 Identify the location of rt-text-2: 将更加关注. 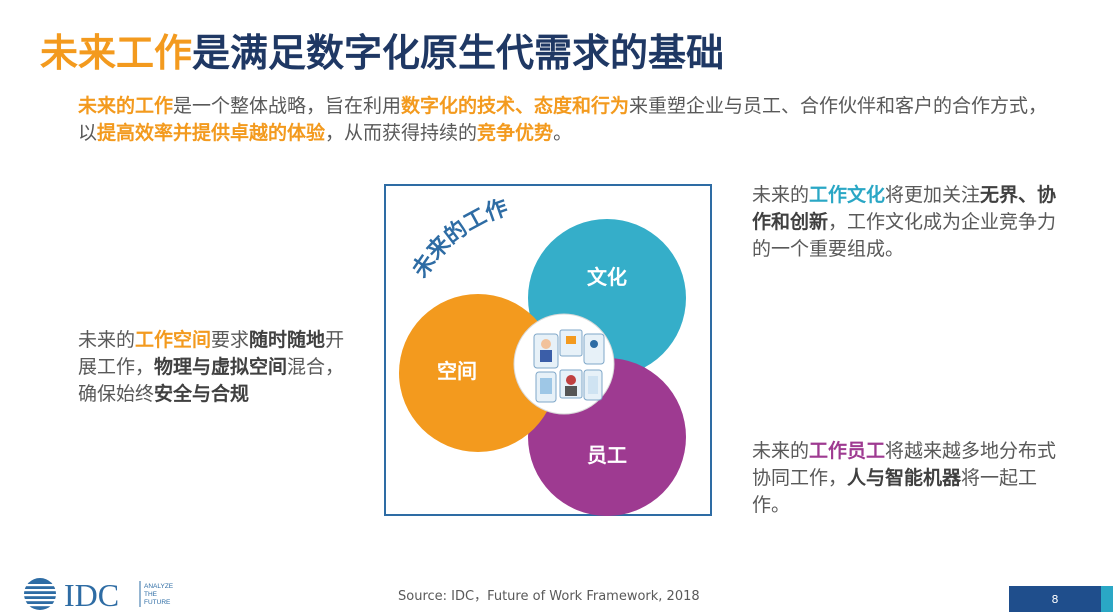
(933, 195).